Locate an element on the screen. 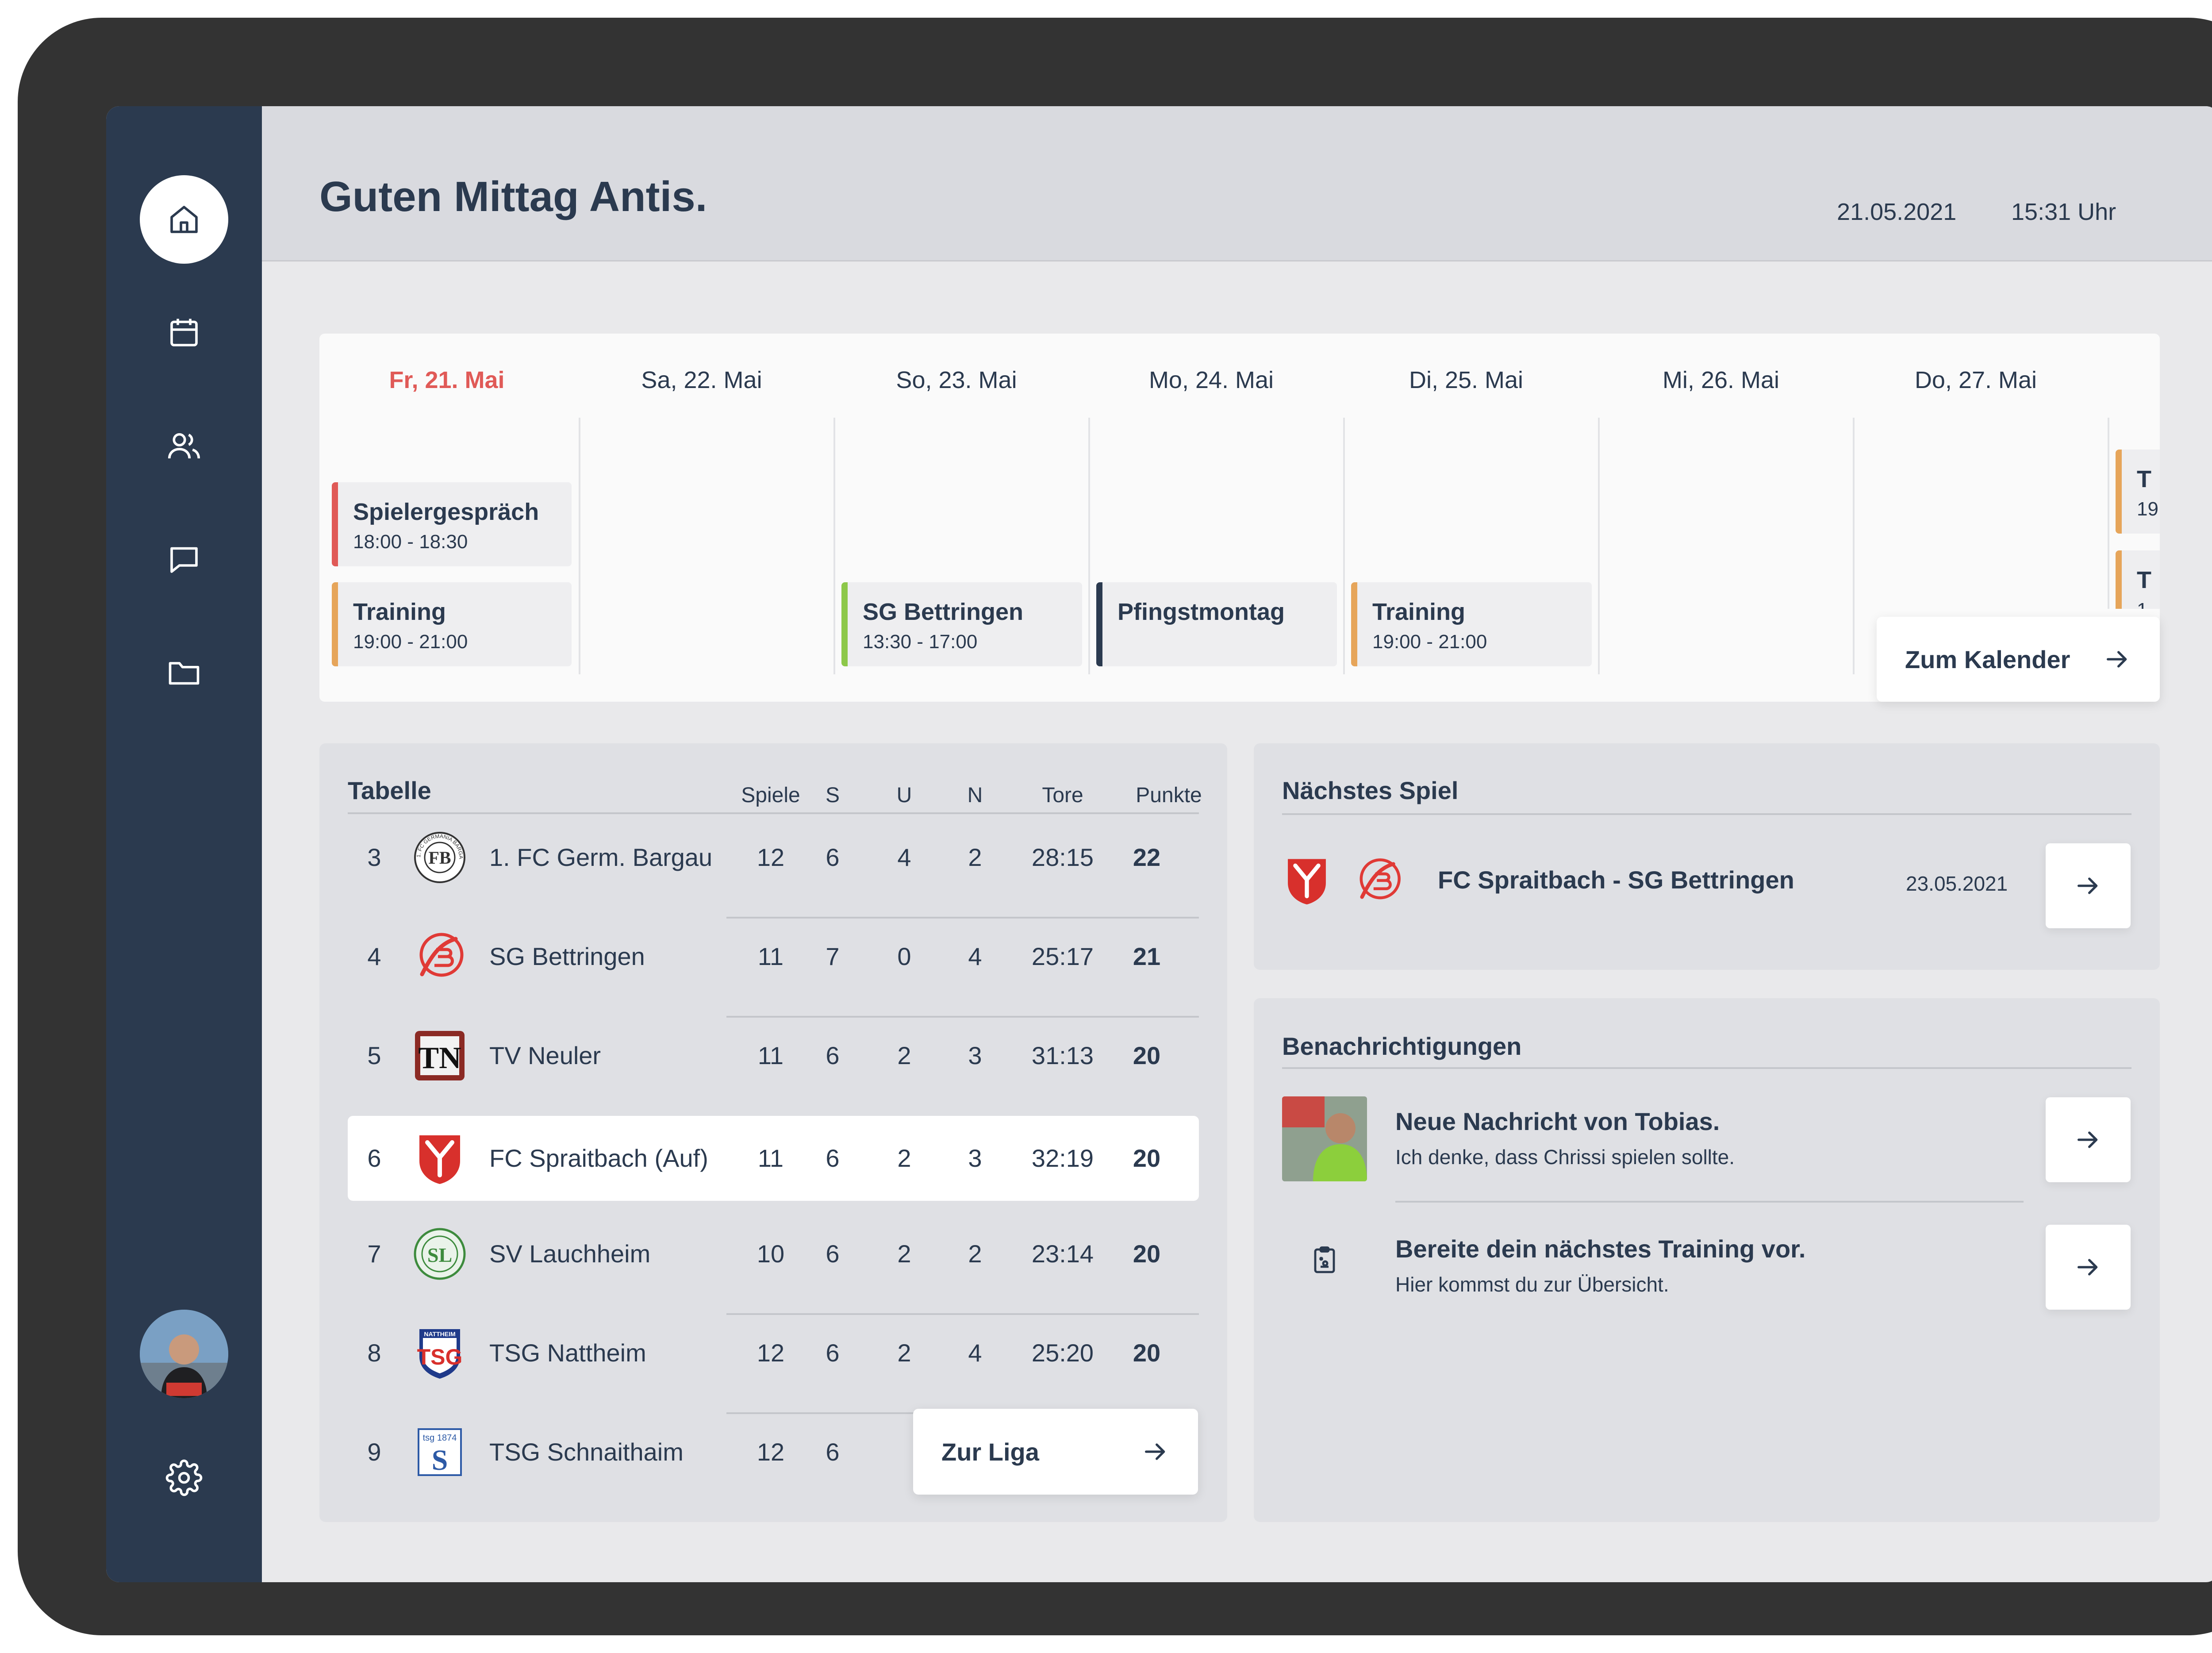 The image size is (2212, 1653). col-header-u: U is located at coordinates (904, 795).